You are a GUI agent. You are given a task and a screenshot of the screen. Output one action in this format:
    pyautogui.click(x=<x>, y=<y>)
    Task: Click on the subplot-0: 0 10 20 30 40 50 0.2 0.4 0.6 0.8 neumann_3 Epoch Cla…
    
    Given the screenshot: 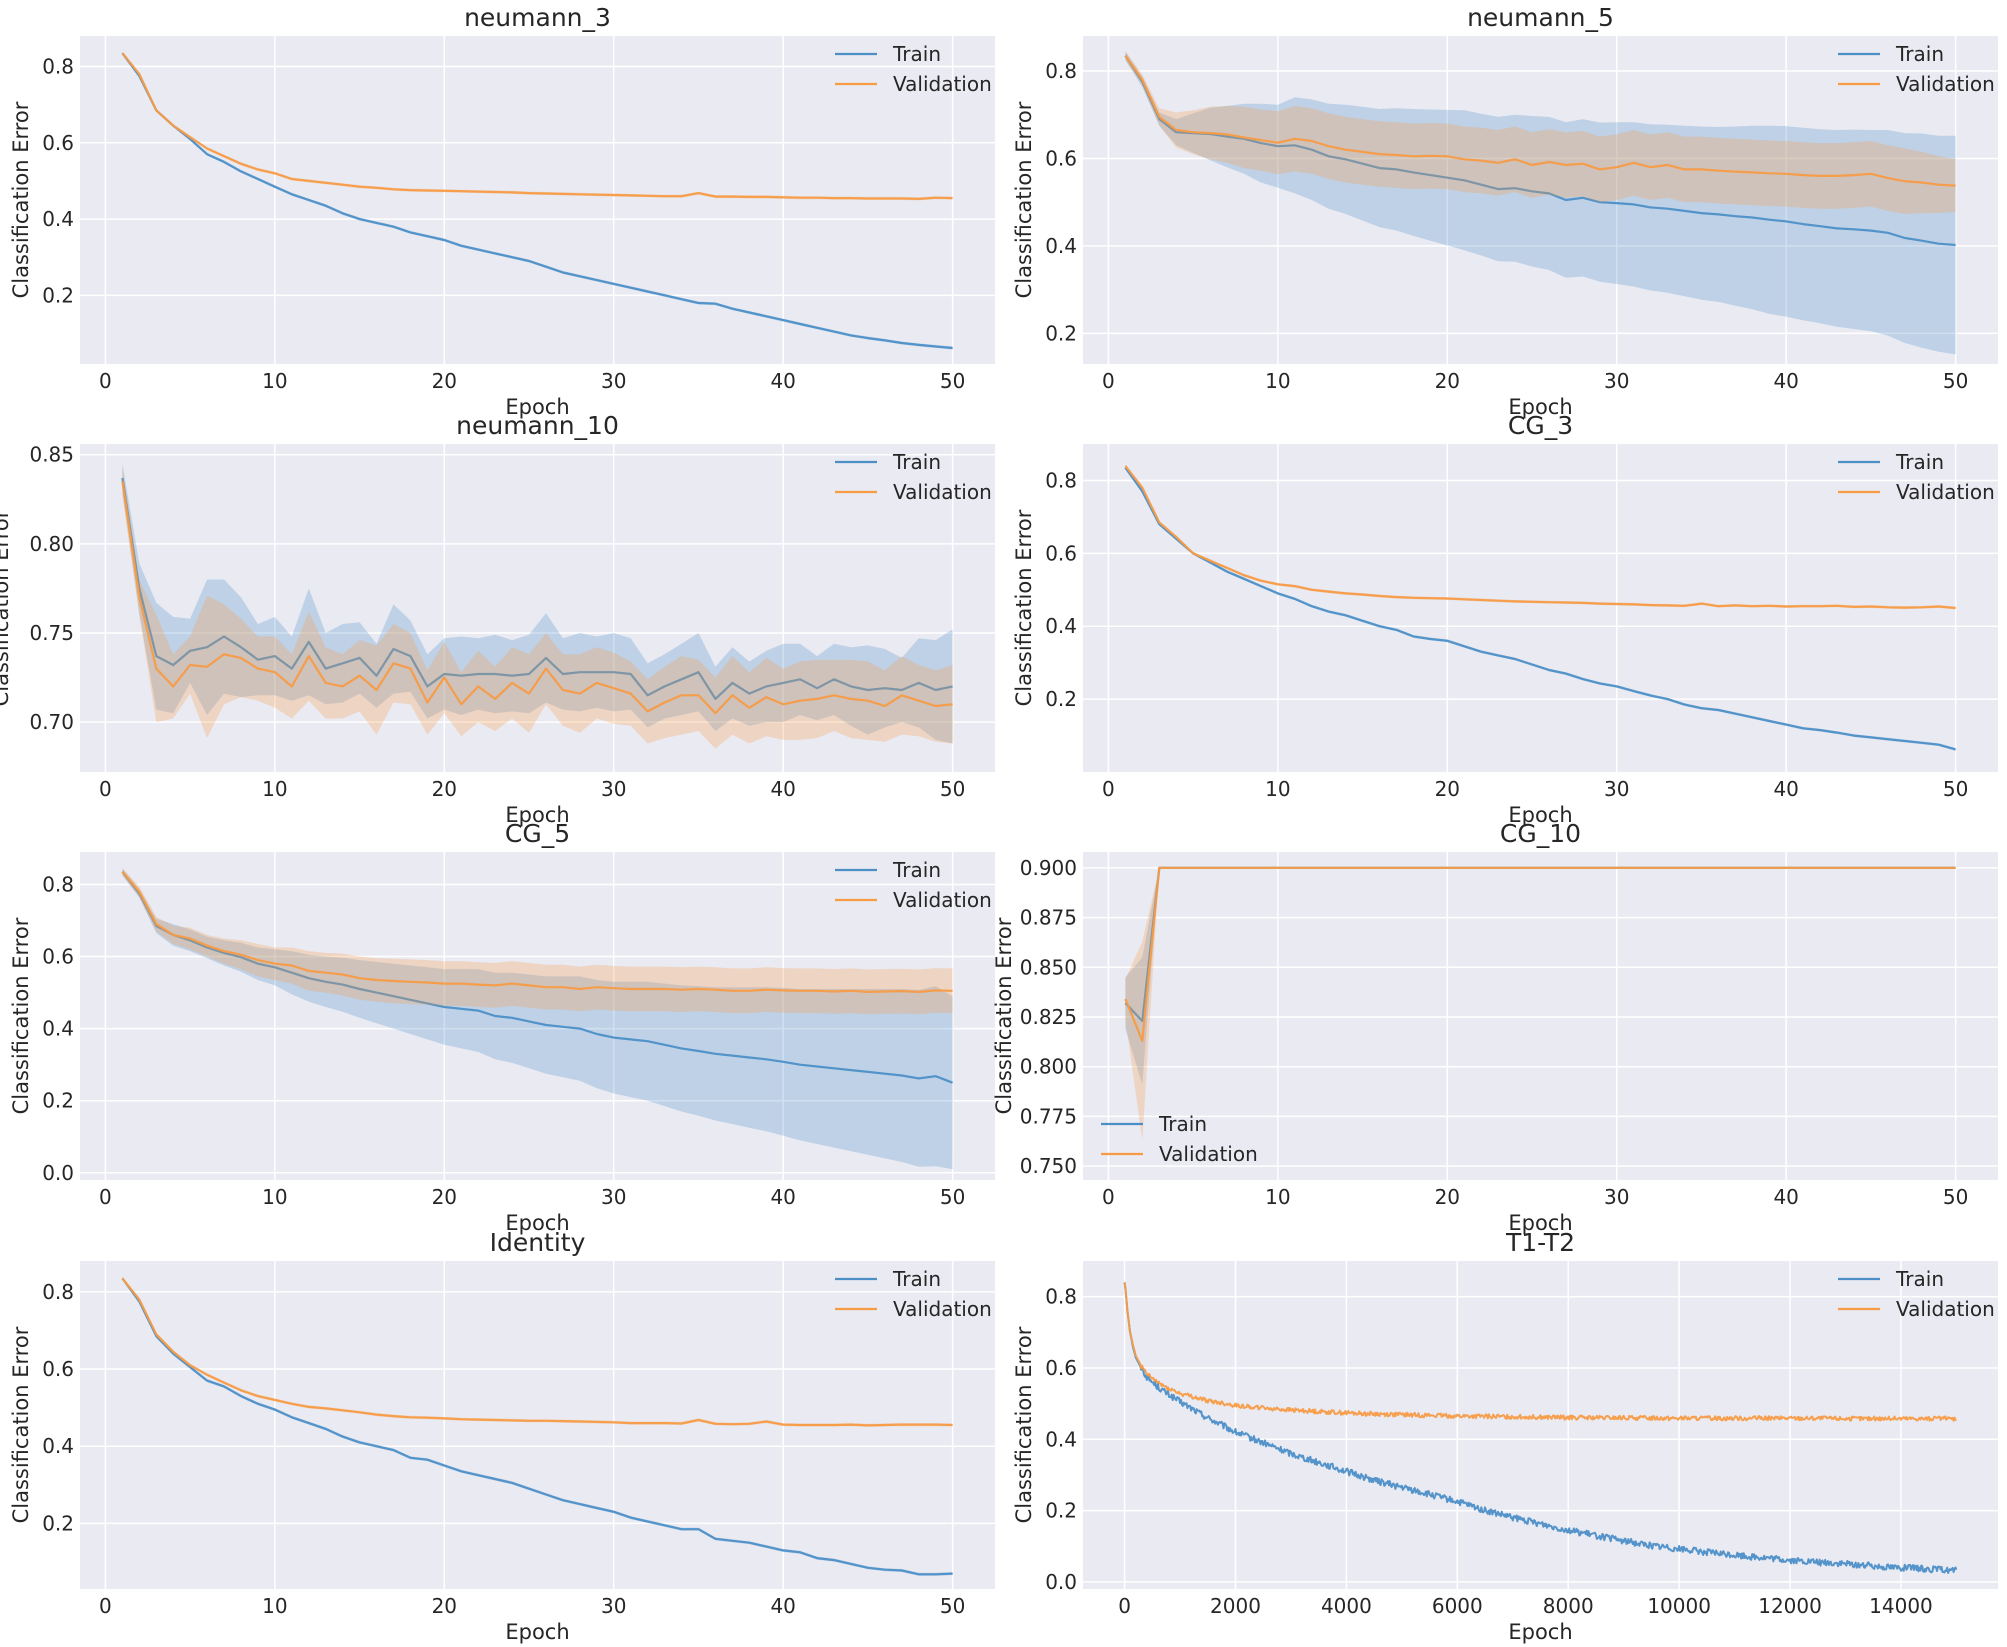 What is the action you would take?
    pyautogui.click(x=502, y=211)
    